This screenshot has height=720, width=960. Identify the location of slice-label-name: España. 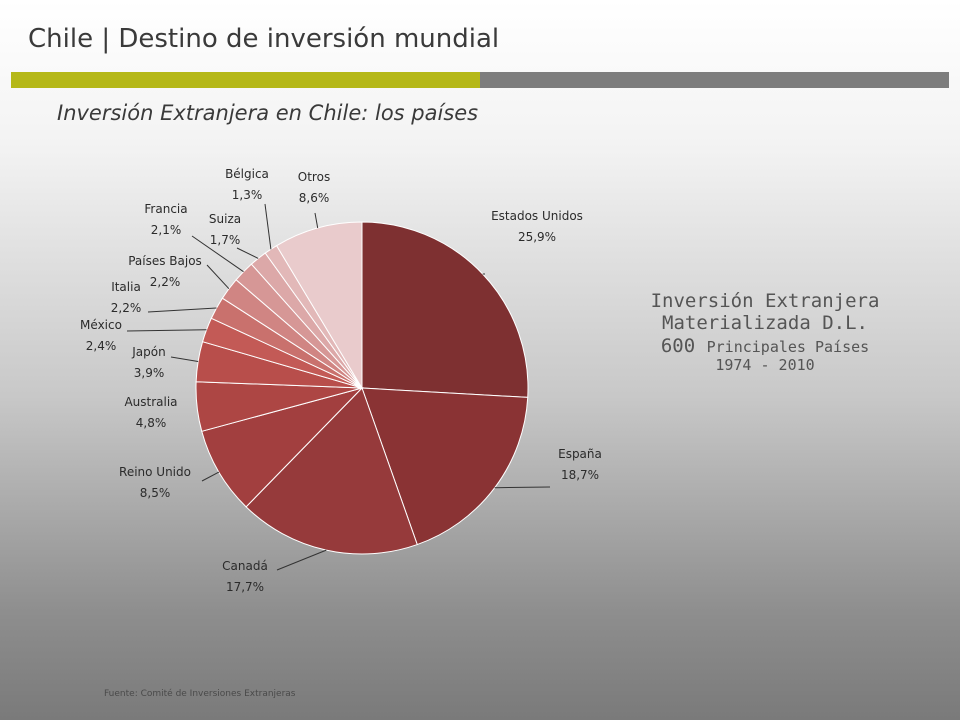
(580, 454).